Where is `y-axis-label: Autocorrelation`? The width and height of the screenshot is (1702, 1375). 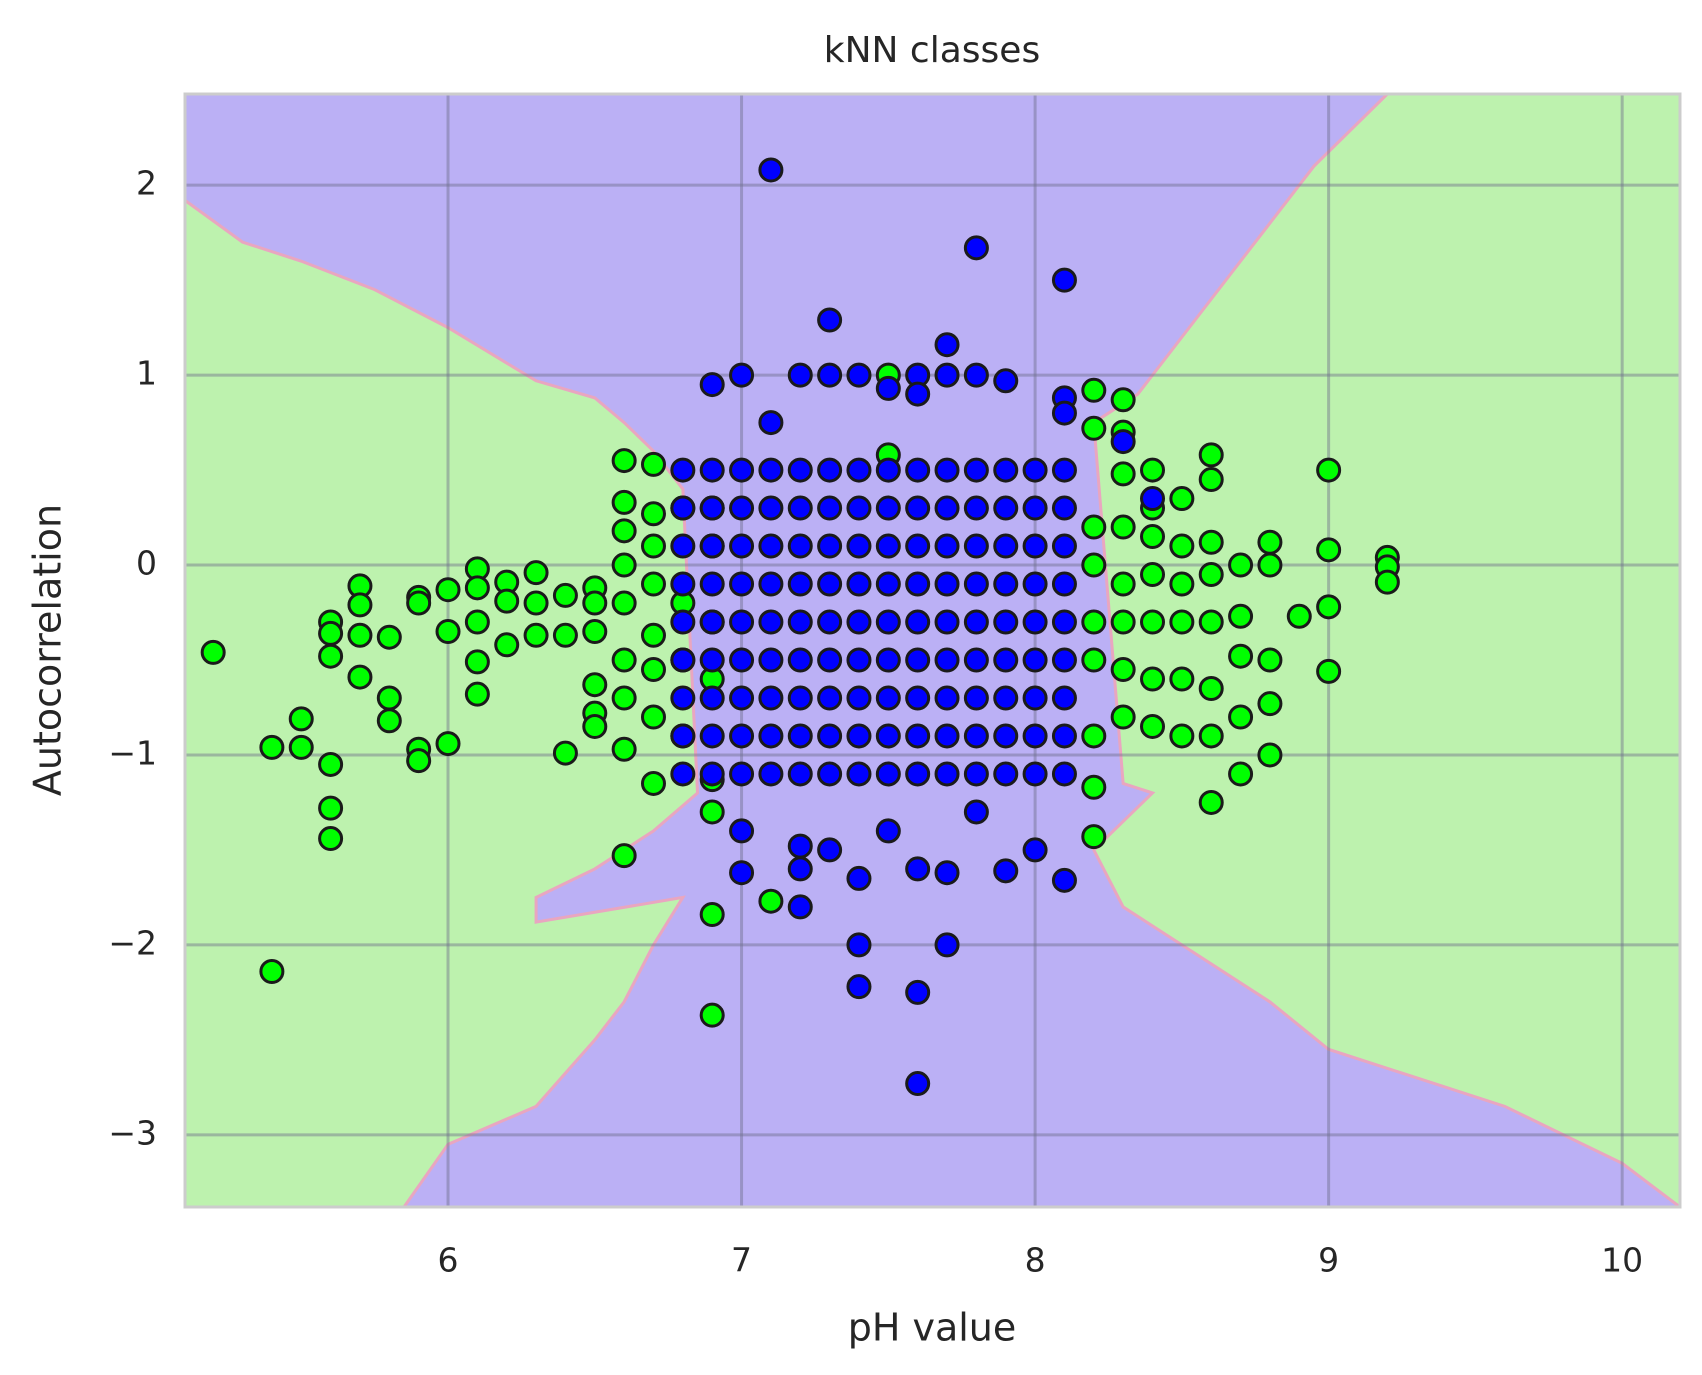 y-axis-label: Autocorrelation is located at coordinates (48, 650).